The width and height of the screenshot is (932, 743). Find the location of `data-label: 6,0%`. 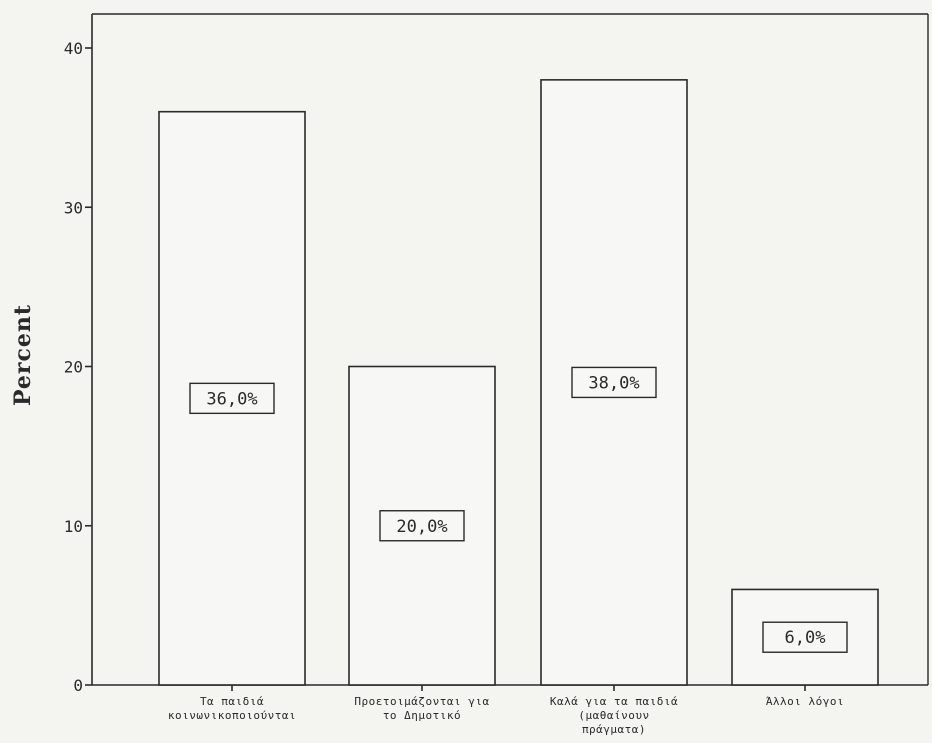

data-label: 6,0% is located at coordinates (805, 638).